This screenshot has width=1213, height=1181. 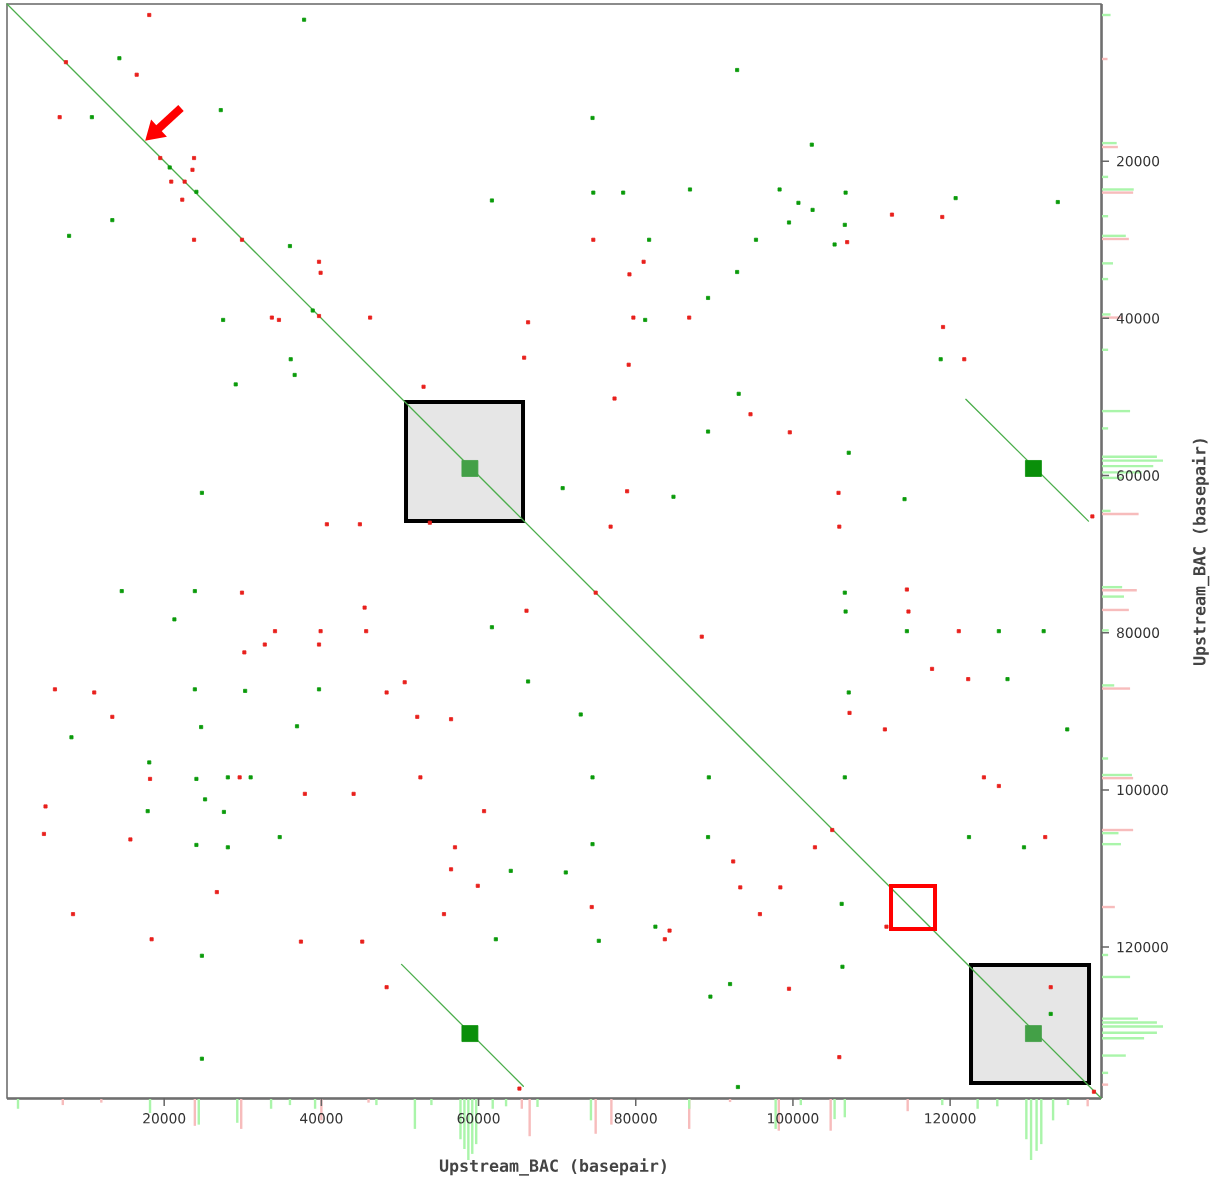 What do you see at coordinates (1138, 475) in the screenshot?
I see `y-tick-label: 60000` at bounding box center [1138, 475].